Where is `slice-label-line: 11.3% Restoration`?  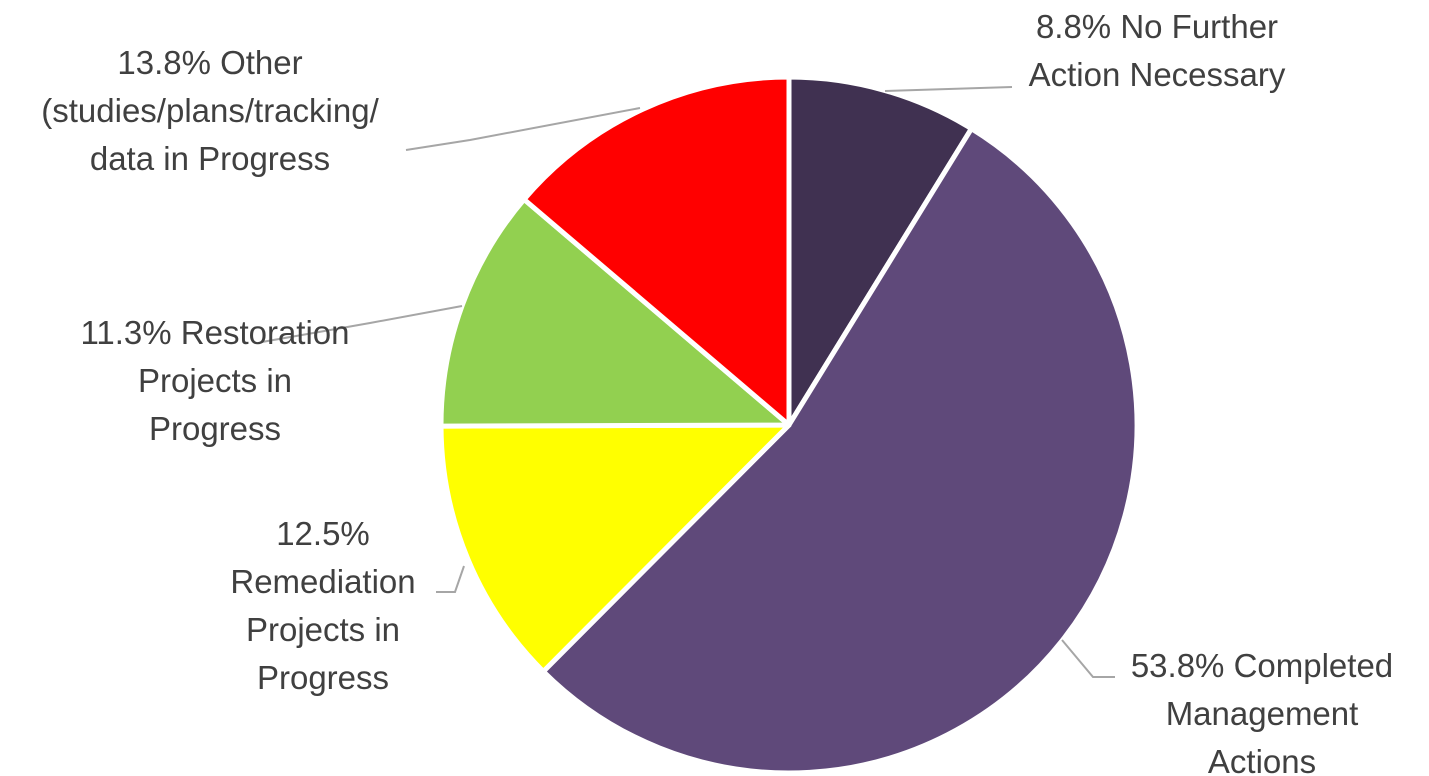 slice-label-line: 11.3% Restoration is located at coordinates (214, 332).